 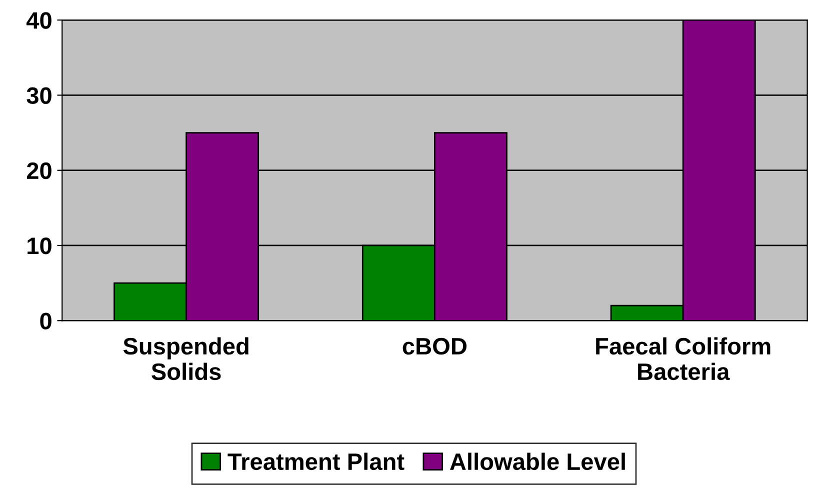 What do you see at coordinates (316, 461) in the screenshot?
I see `legend-label: Treatment Plant` at bounding box center [316, 461].